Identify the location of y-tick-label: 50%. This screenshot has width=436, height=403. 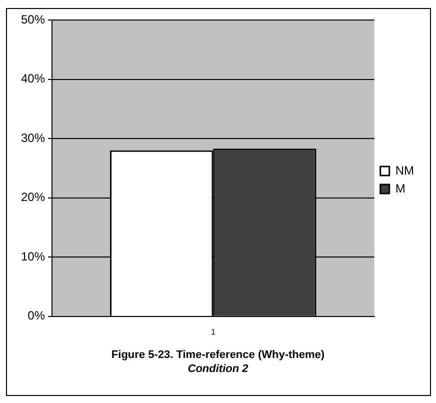
(33, 19).